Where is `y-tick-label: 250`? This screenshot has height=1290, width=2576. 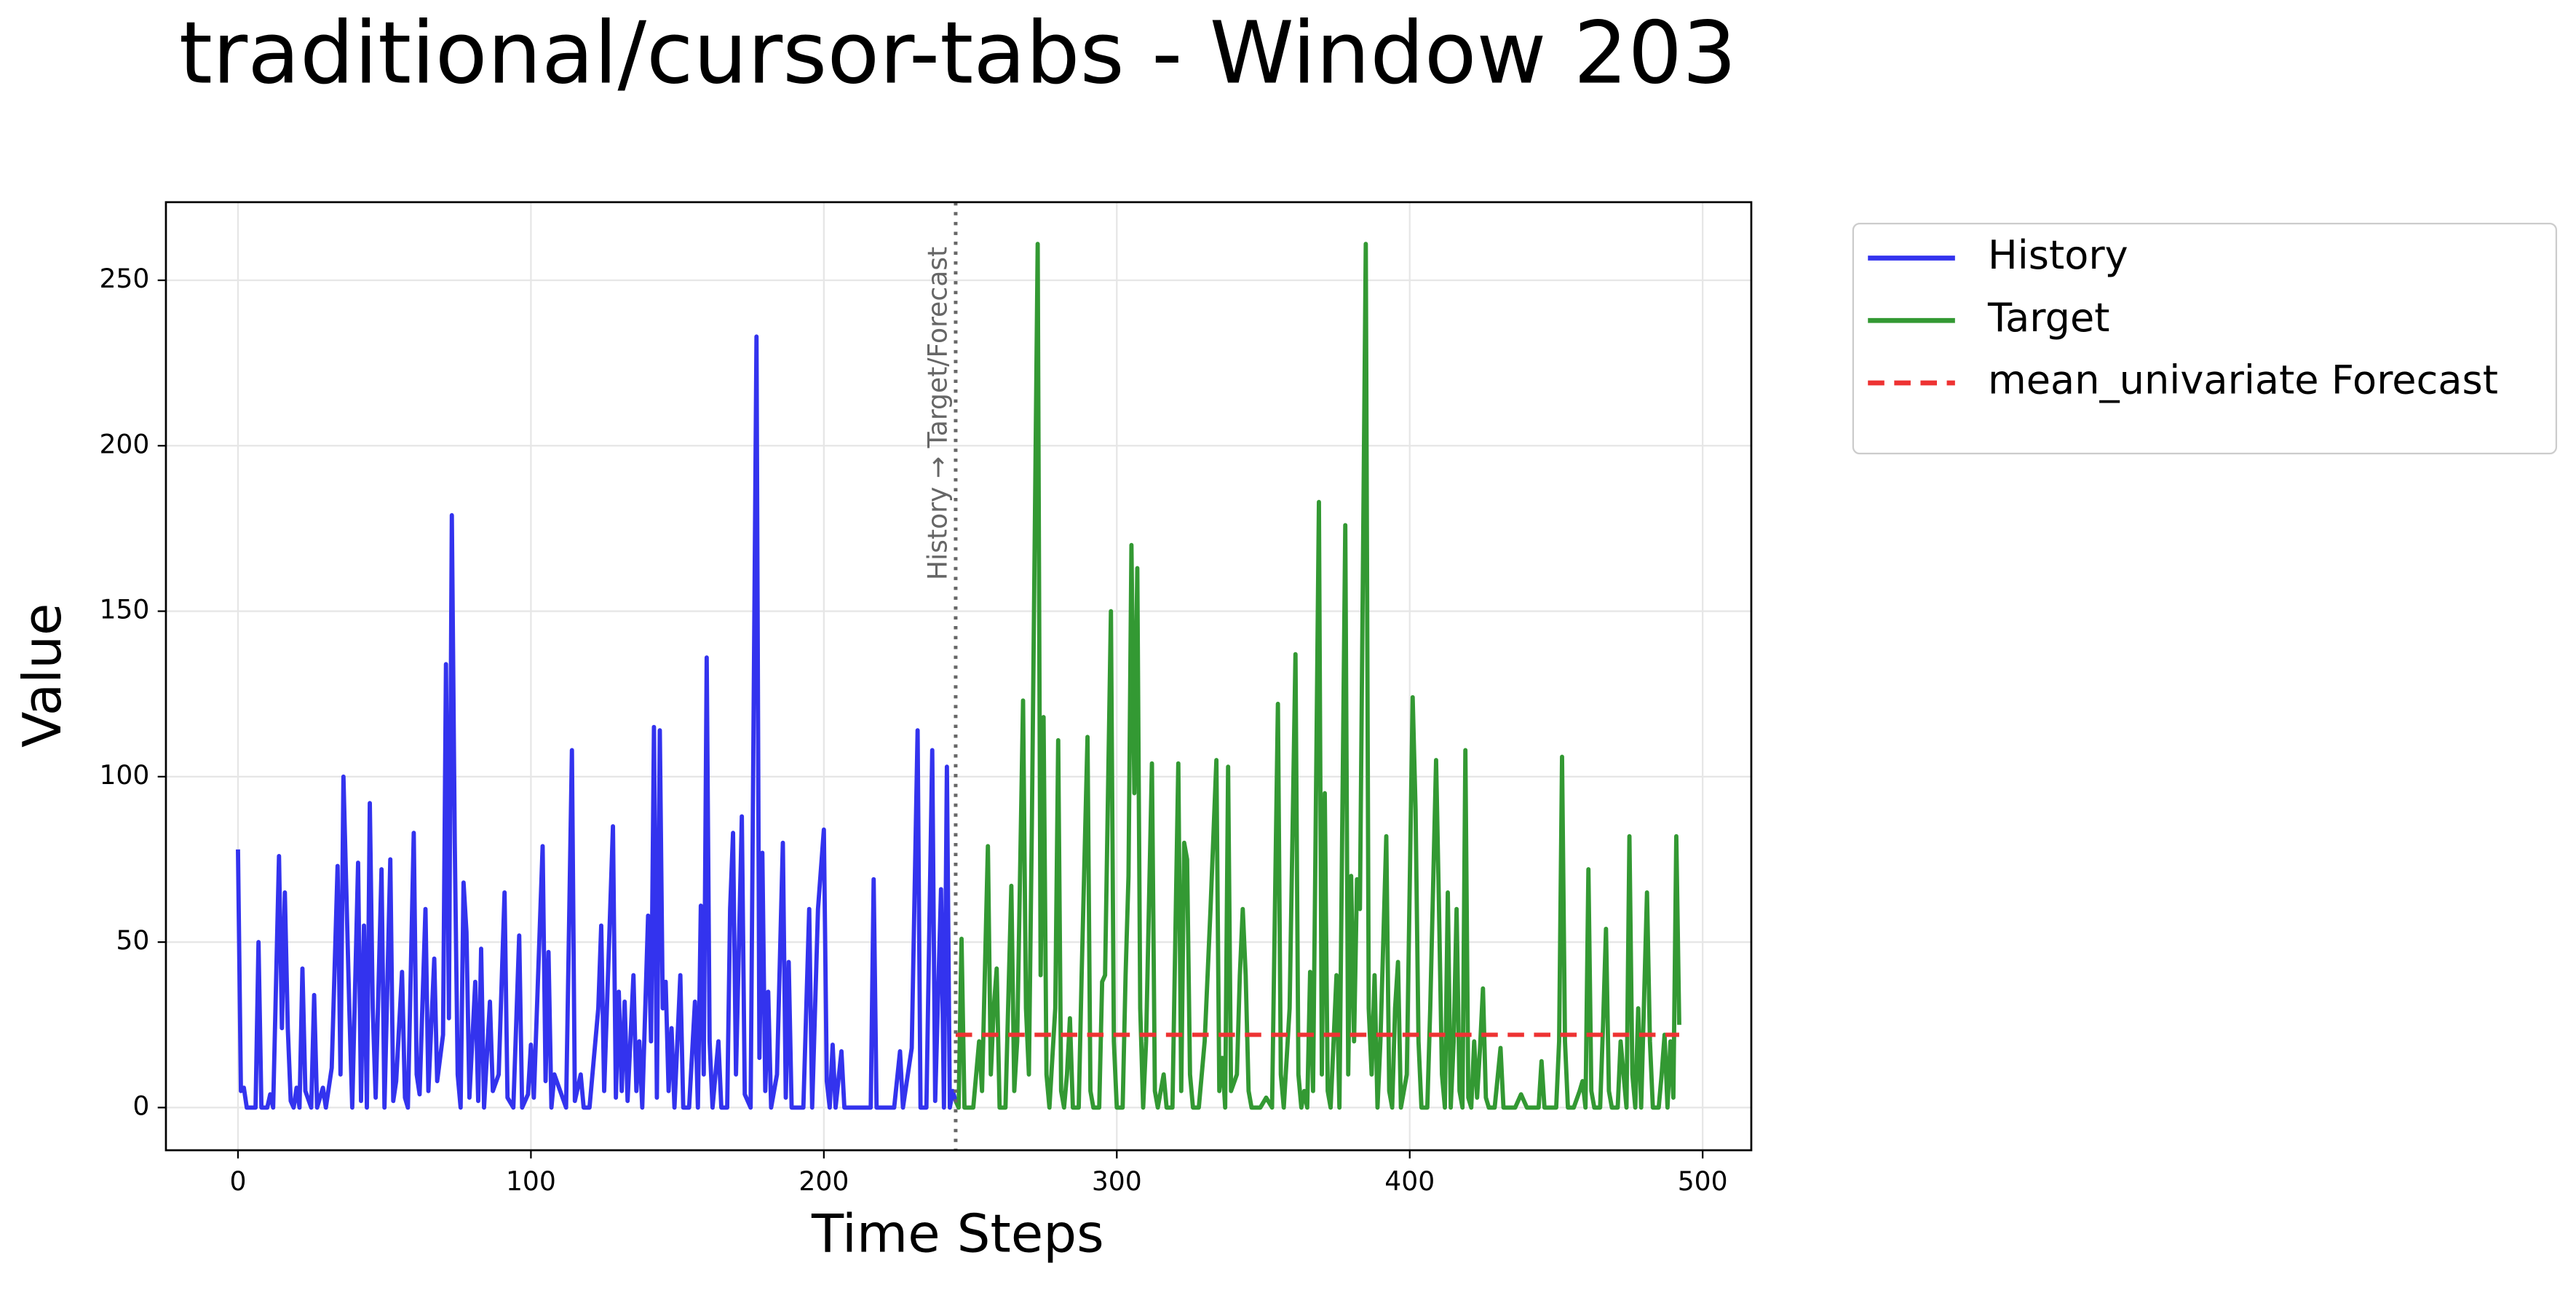
y-tick-label: 250 is located at coordinates (124, 278).